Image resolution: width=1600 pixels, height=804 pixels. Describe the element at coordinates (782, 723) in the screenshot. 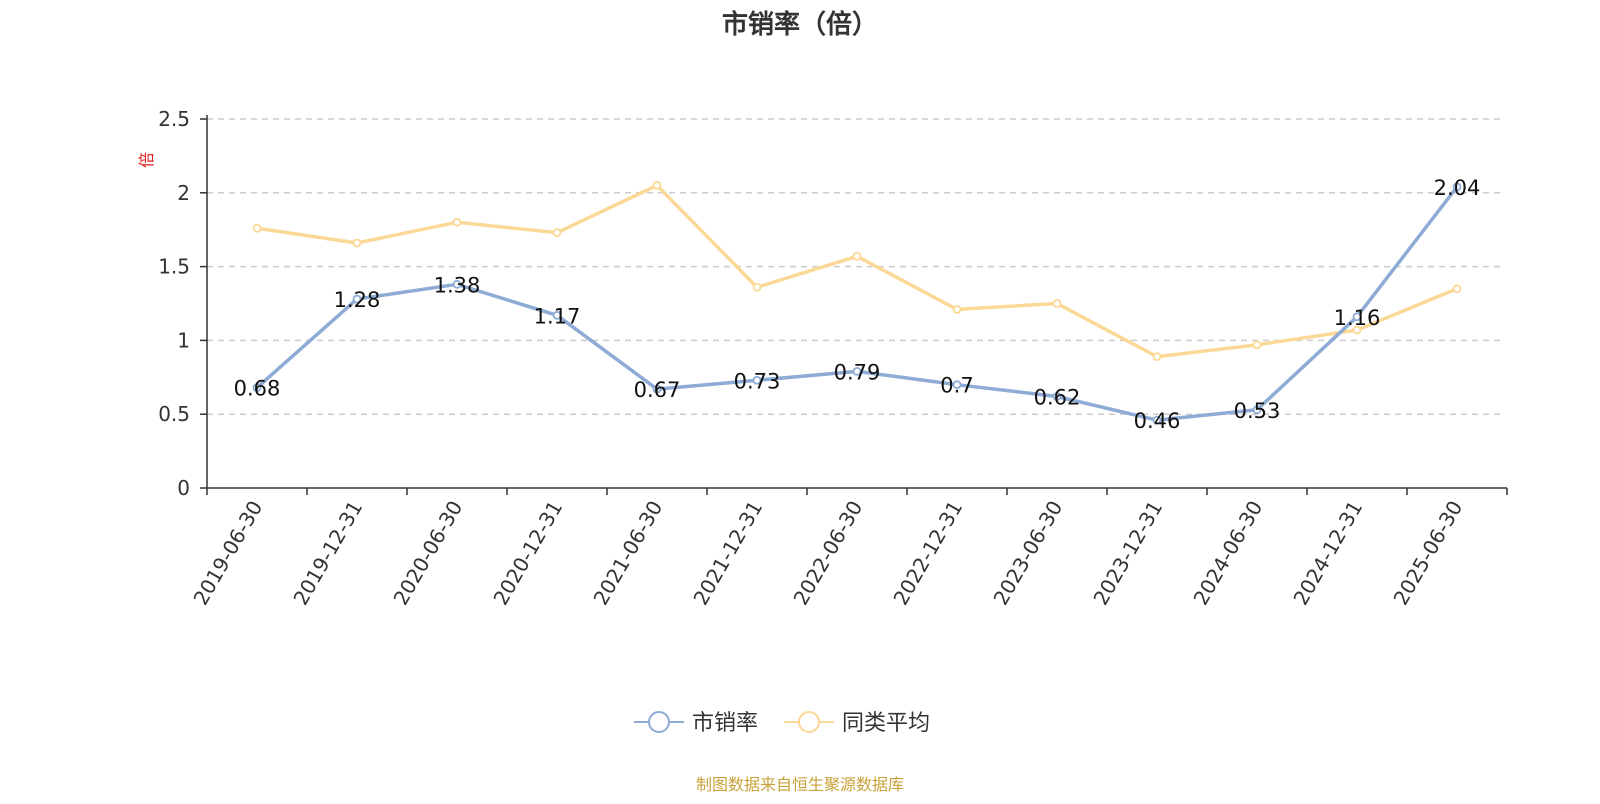

I see `legend: 市销率 同类平均` at that location.